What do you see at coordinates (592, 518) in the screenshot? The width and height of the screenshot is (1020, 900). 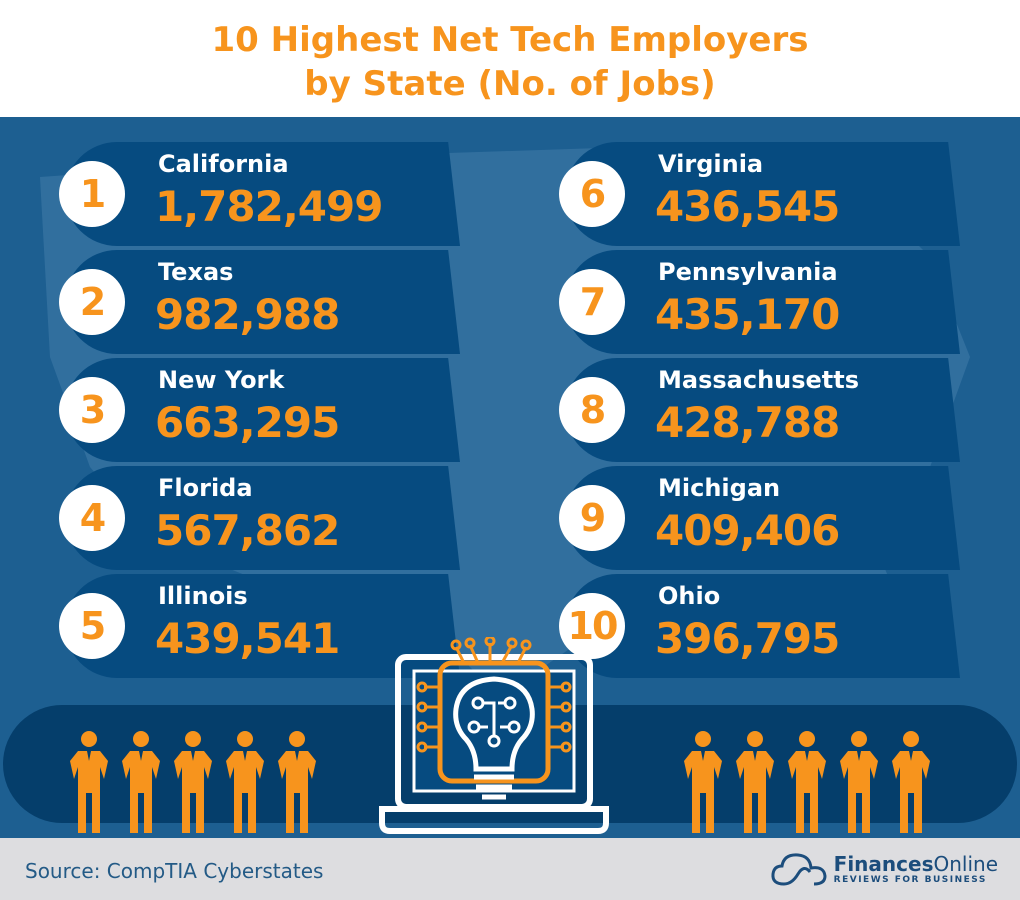 I see `rank-badge: 9` at bounding box center [592, 518].